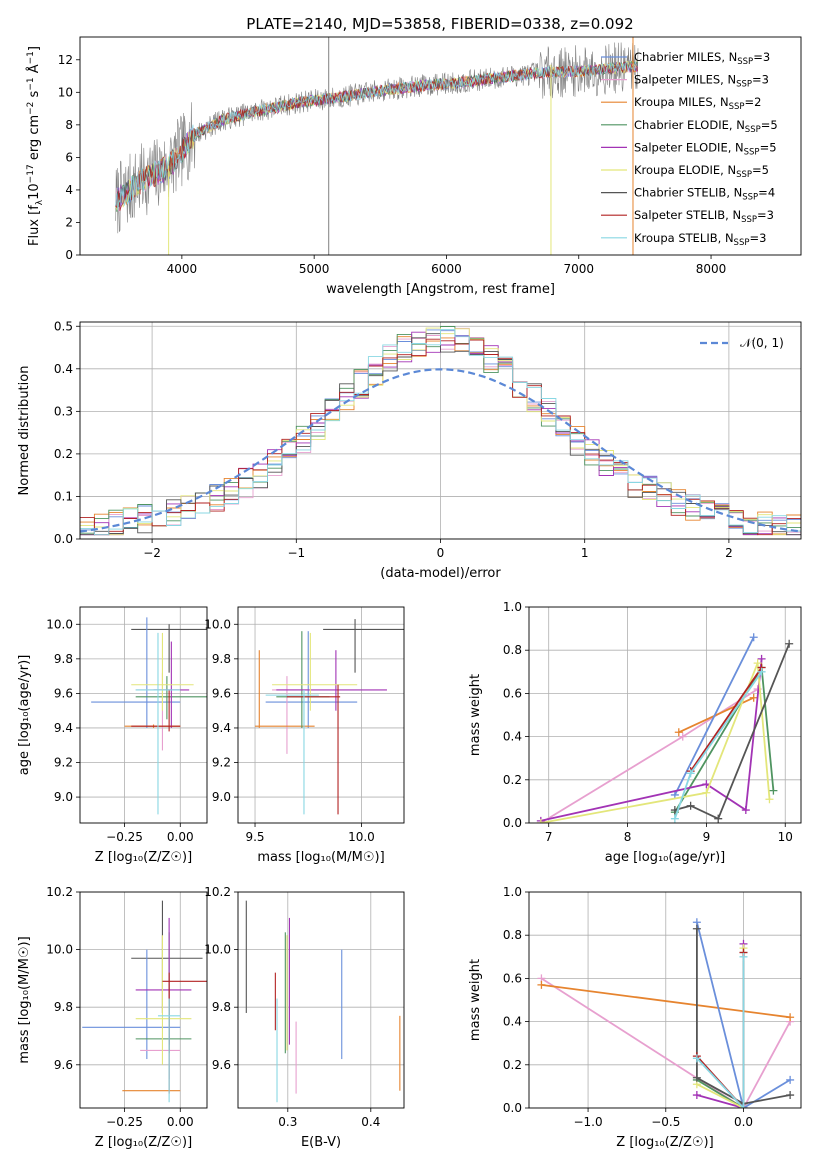 The height and width of the screenshot is (1170, 819). What do you see at coordinates (69, 157) in the screenshot?
I see `y-tick-label: 6` at bounding box center [69, 157].